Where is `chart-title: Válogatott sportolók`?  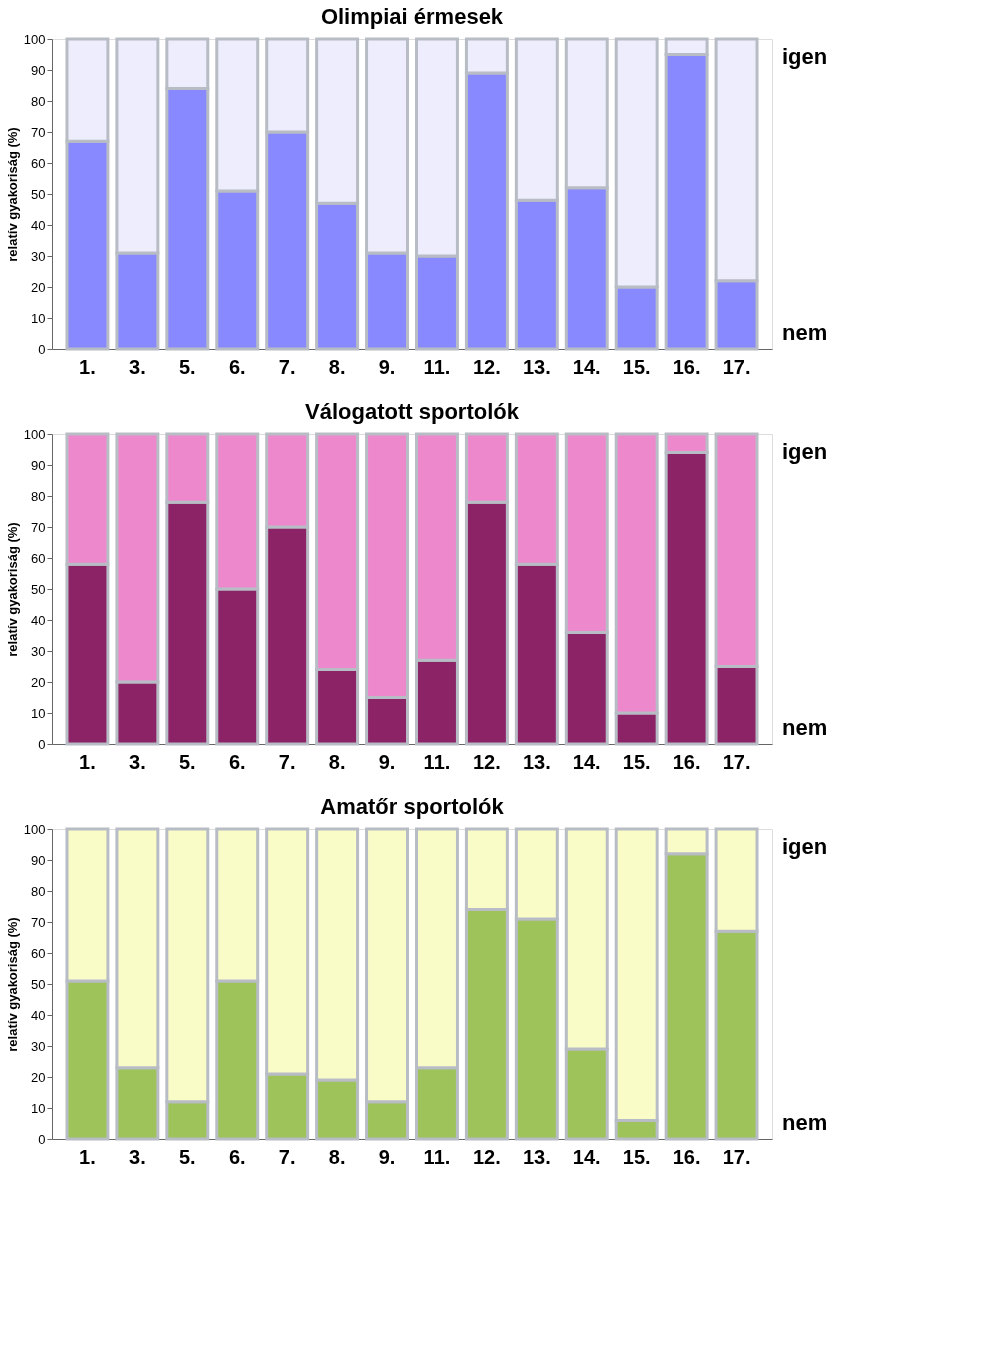 chart-title: Válogatott sportolók is located at coordinates (412, 411).